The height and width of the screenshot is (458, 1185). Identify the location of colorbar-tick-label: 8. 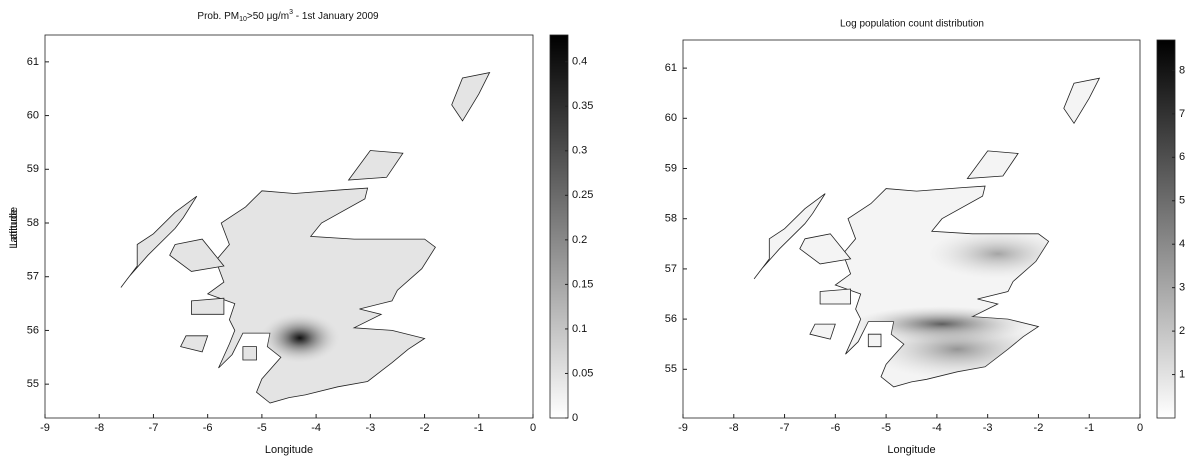
(1182, 70).